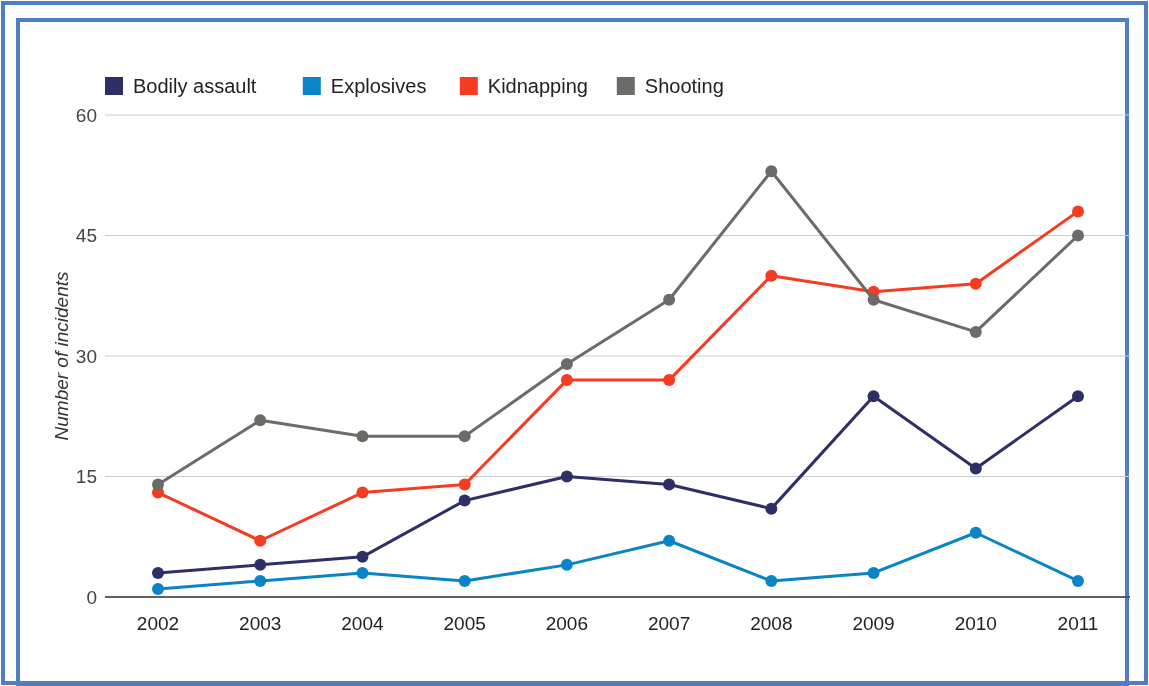 The width and height of the screenshot is (1149, 686). Describe the element at coordinates (86, 236) in the screenshot. I see `y-tick-label: 45` at that location.